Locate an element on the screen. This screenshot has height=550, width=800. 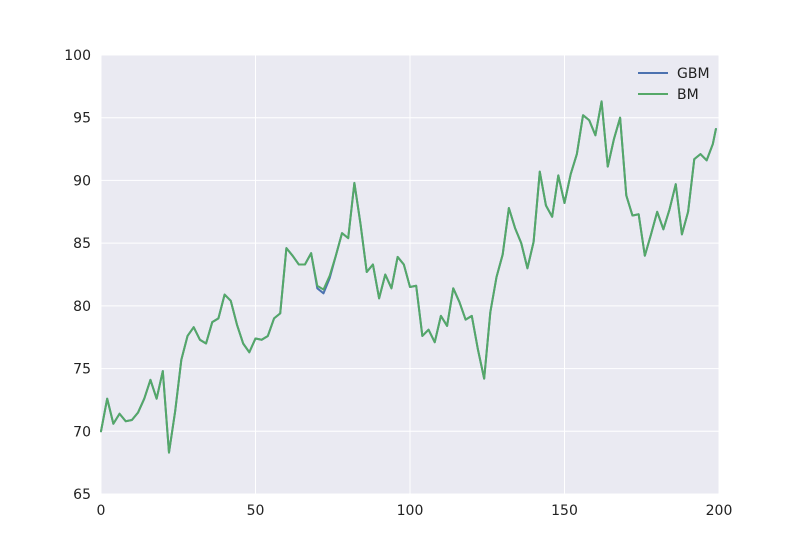
y-axis-ticks: 65 70 75 80 85 90 95 100 is located at coordinates (77, 275).